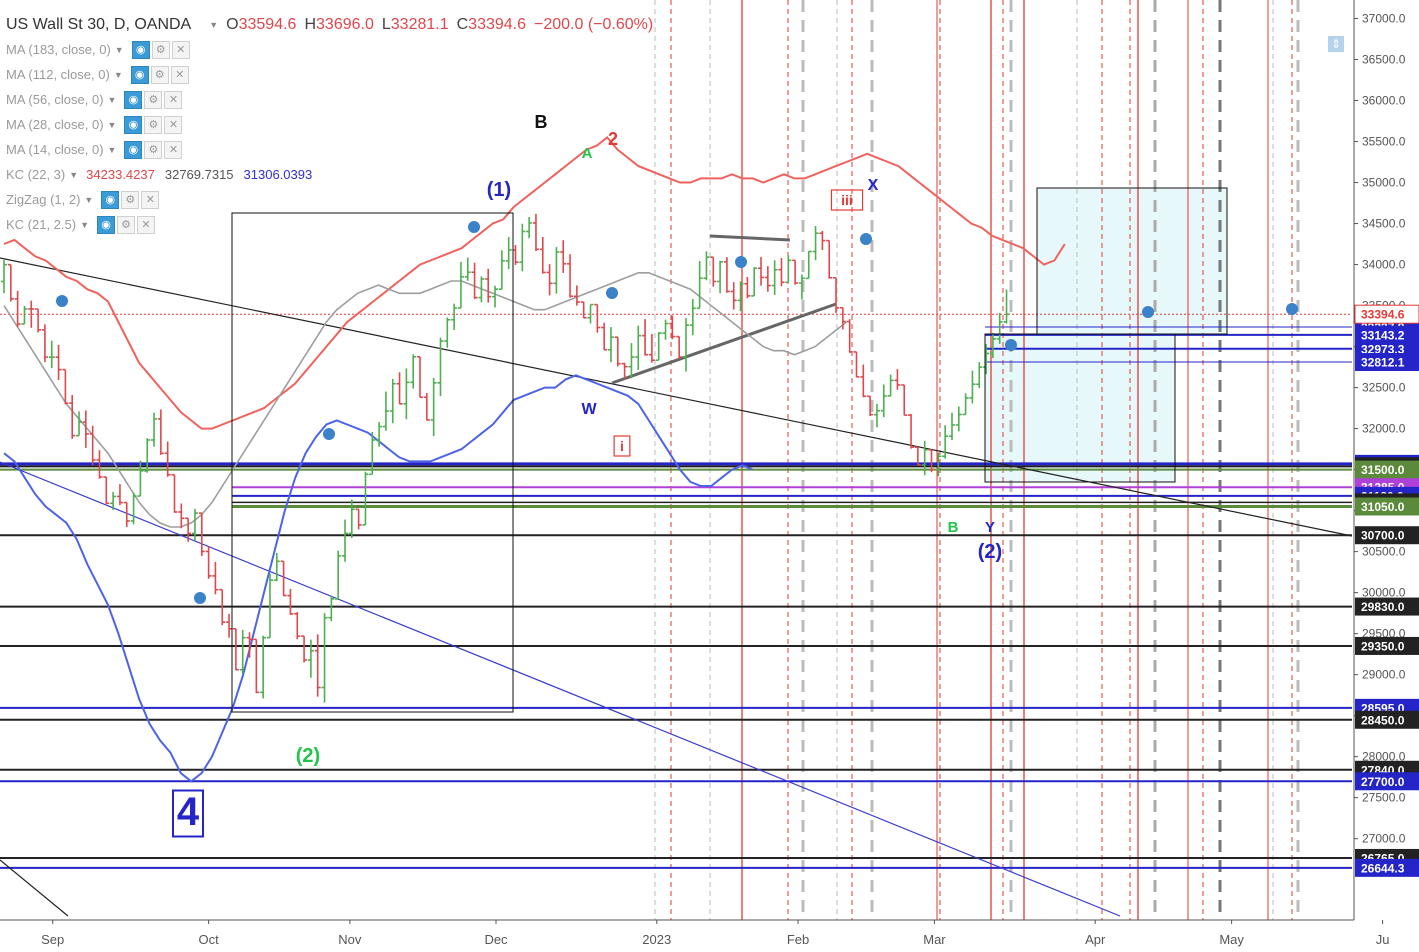 The height and width of the screenshot is (952, 1419). What do you see at coordinates (55, 99) in the screenshot?
I see `indicator-label: MA (56, close, 0)` at bounding box center [55, 99].